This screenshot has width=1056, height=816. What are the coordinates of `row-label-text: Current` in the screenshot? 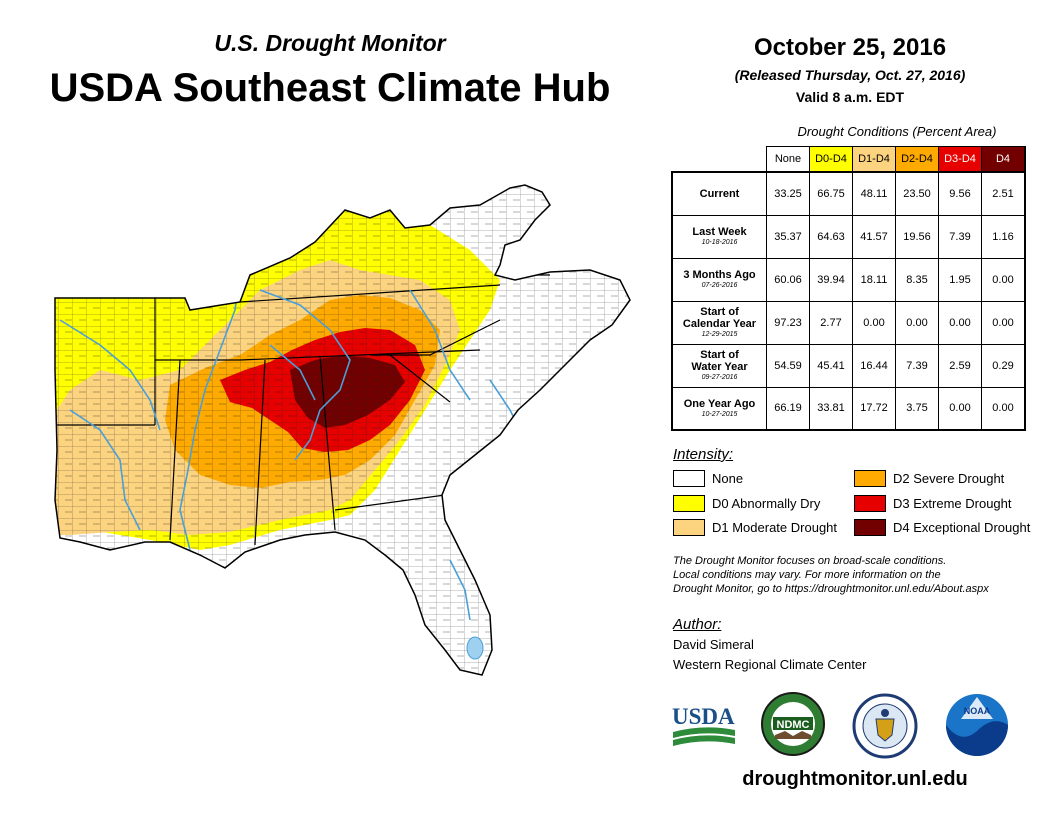 It's located at (719, 193).